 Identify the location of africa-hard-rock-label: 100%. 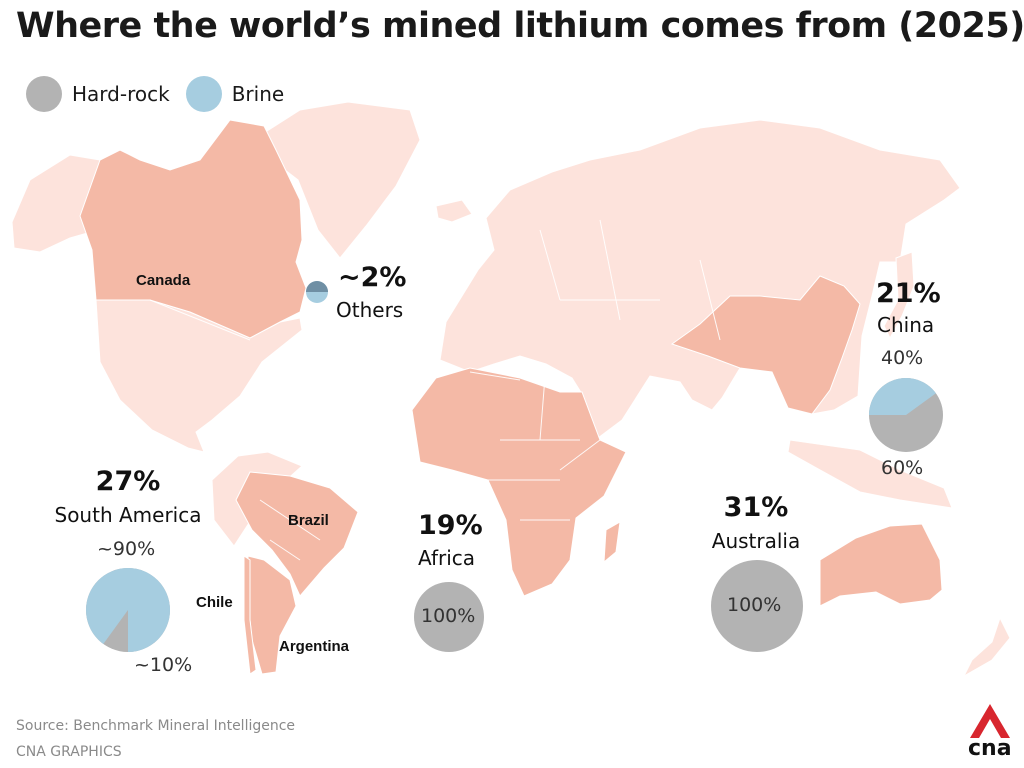
(448, 616).